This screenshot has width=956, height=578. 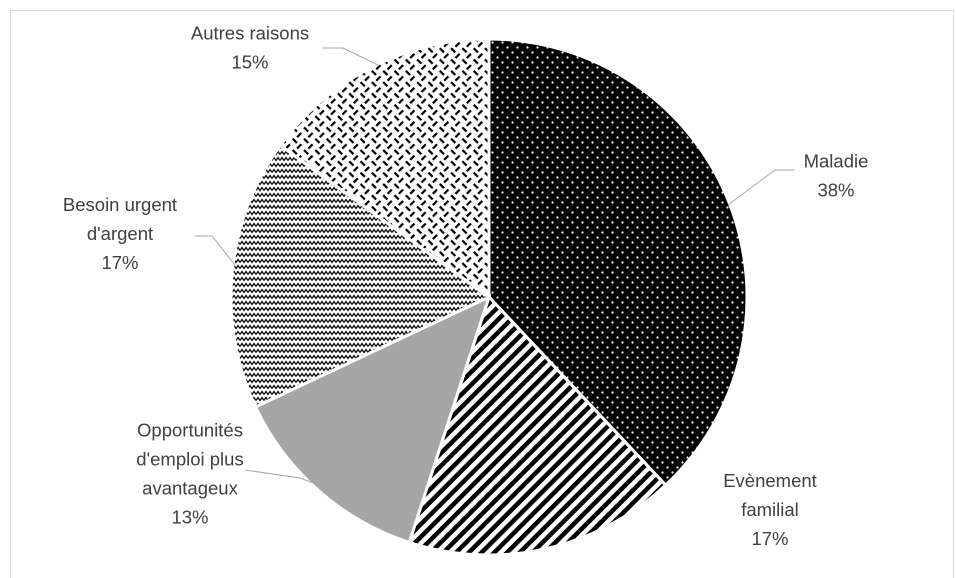 What do you see at coordinates (190, 430) in the screenshot?
I see `data-label-category: Opportunités` at bounding box center [190, 430].